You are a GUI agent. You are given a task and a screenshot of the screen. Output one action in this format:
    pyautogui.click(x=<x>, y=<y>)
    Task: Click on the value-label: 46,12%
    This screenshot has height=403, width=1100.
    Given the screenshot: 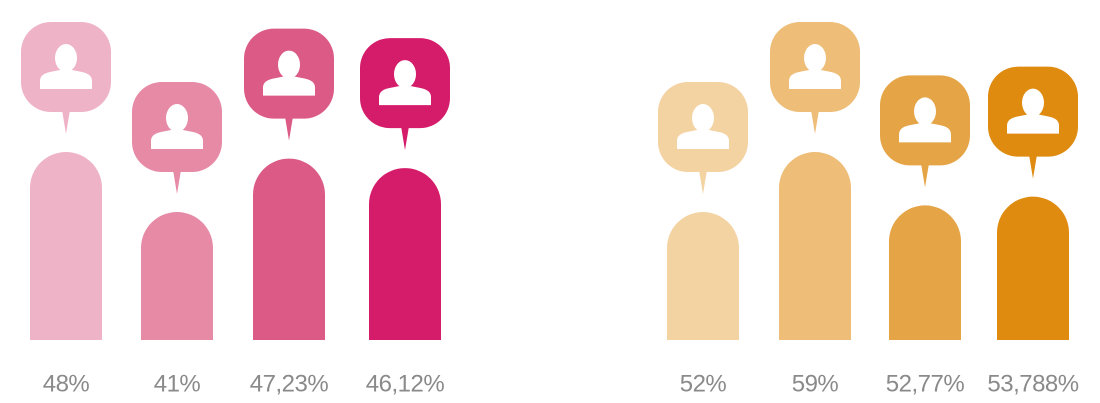 What is the action you would take?
    pyautogui.click(x=405, y=383)
    